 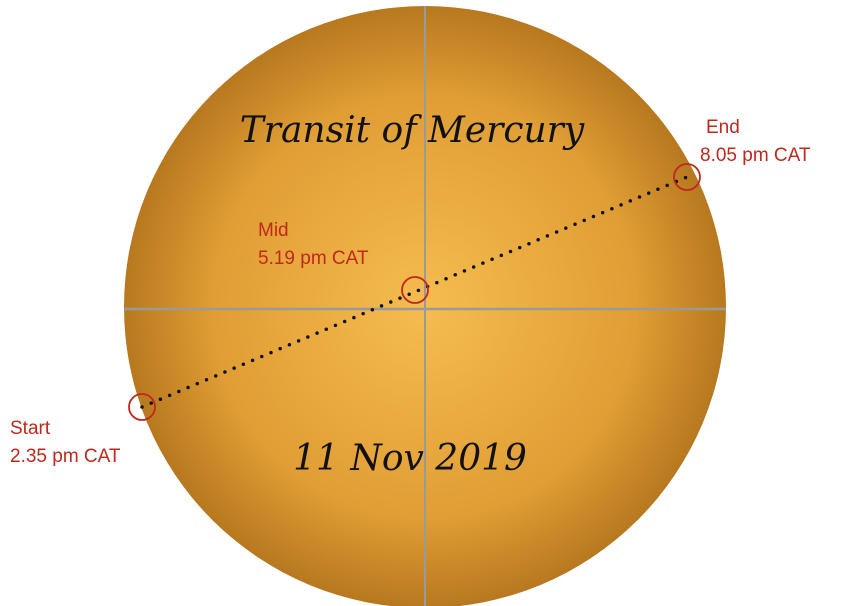 I want to click on end-time: 8.05 pm CAT, so click(x=755, y=155).